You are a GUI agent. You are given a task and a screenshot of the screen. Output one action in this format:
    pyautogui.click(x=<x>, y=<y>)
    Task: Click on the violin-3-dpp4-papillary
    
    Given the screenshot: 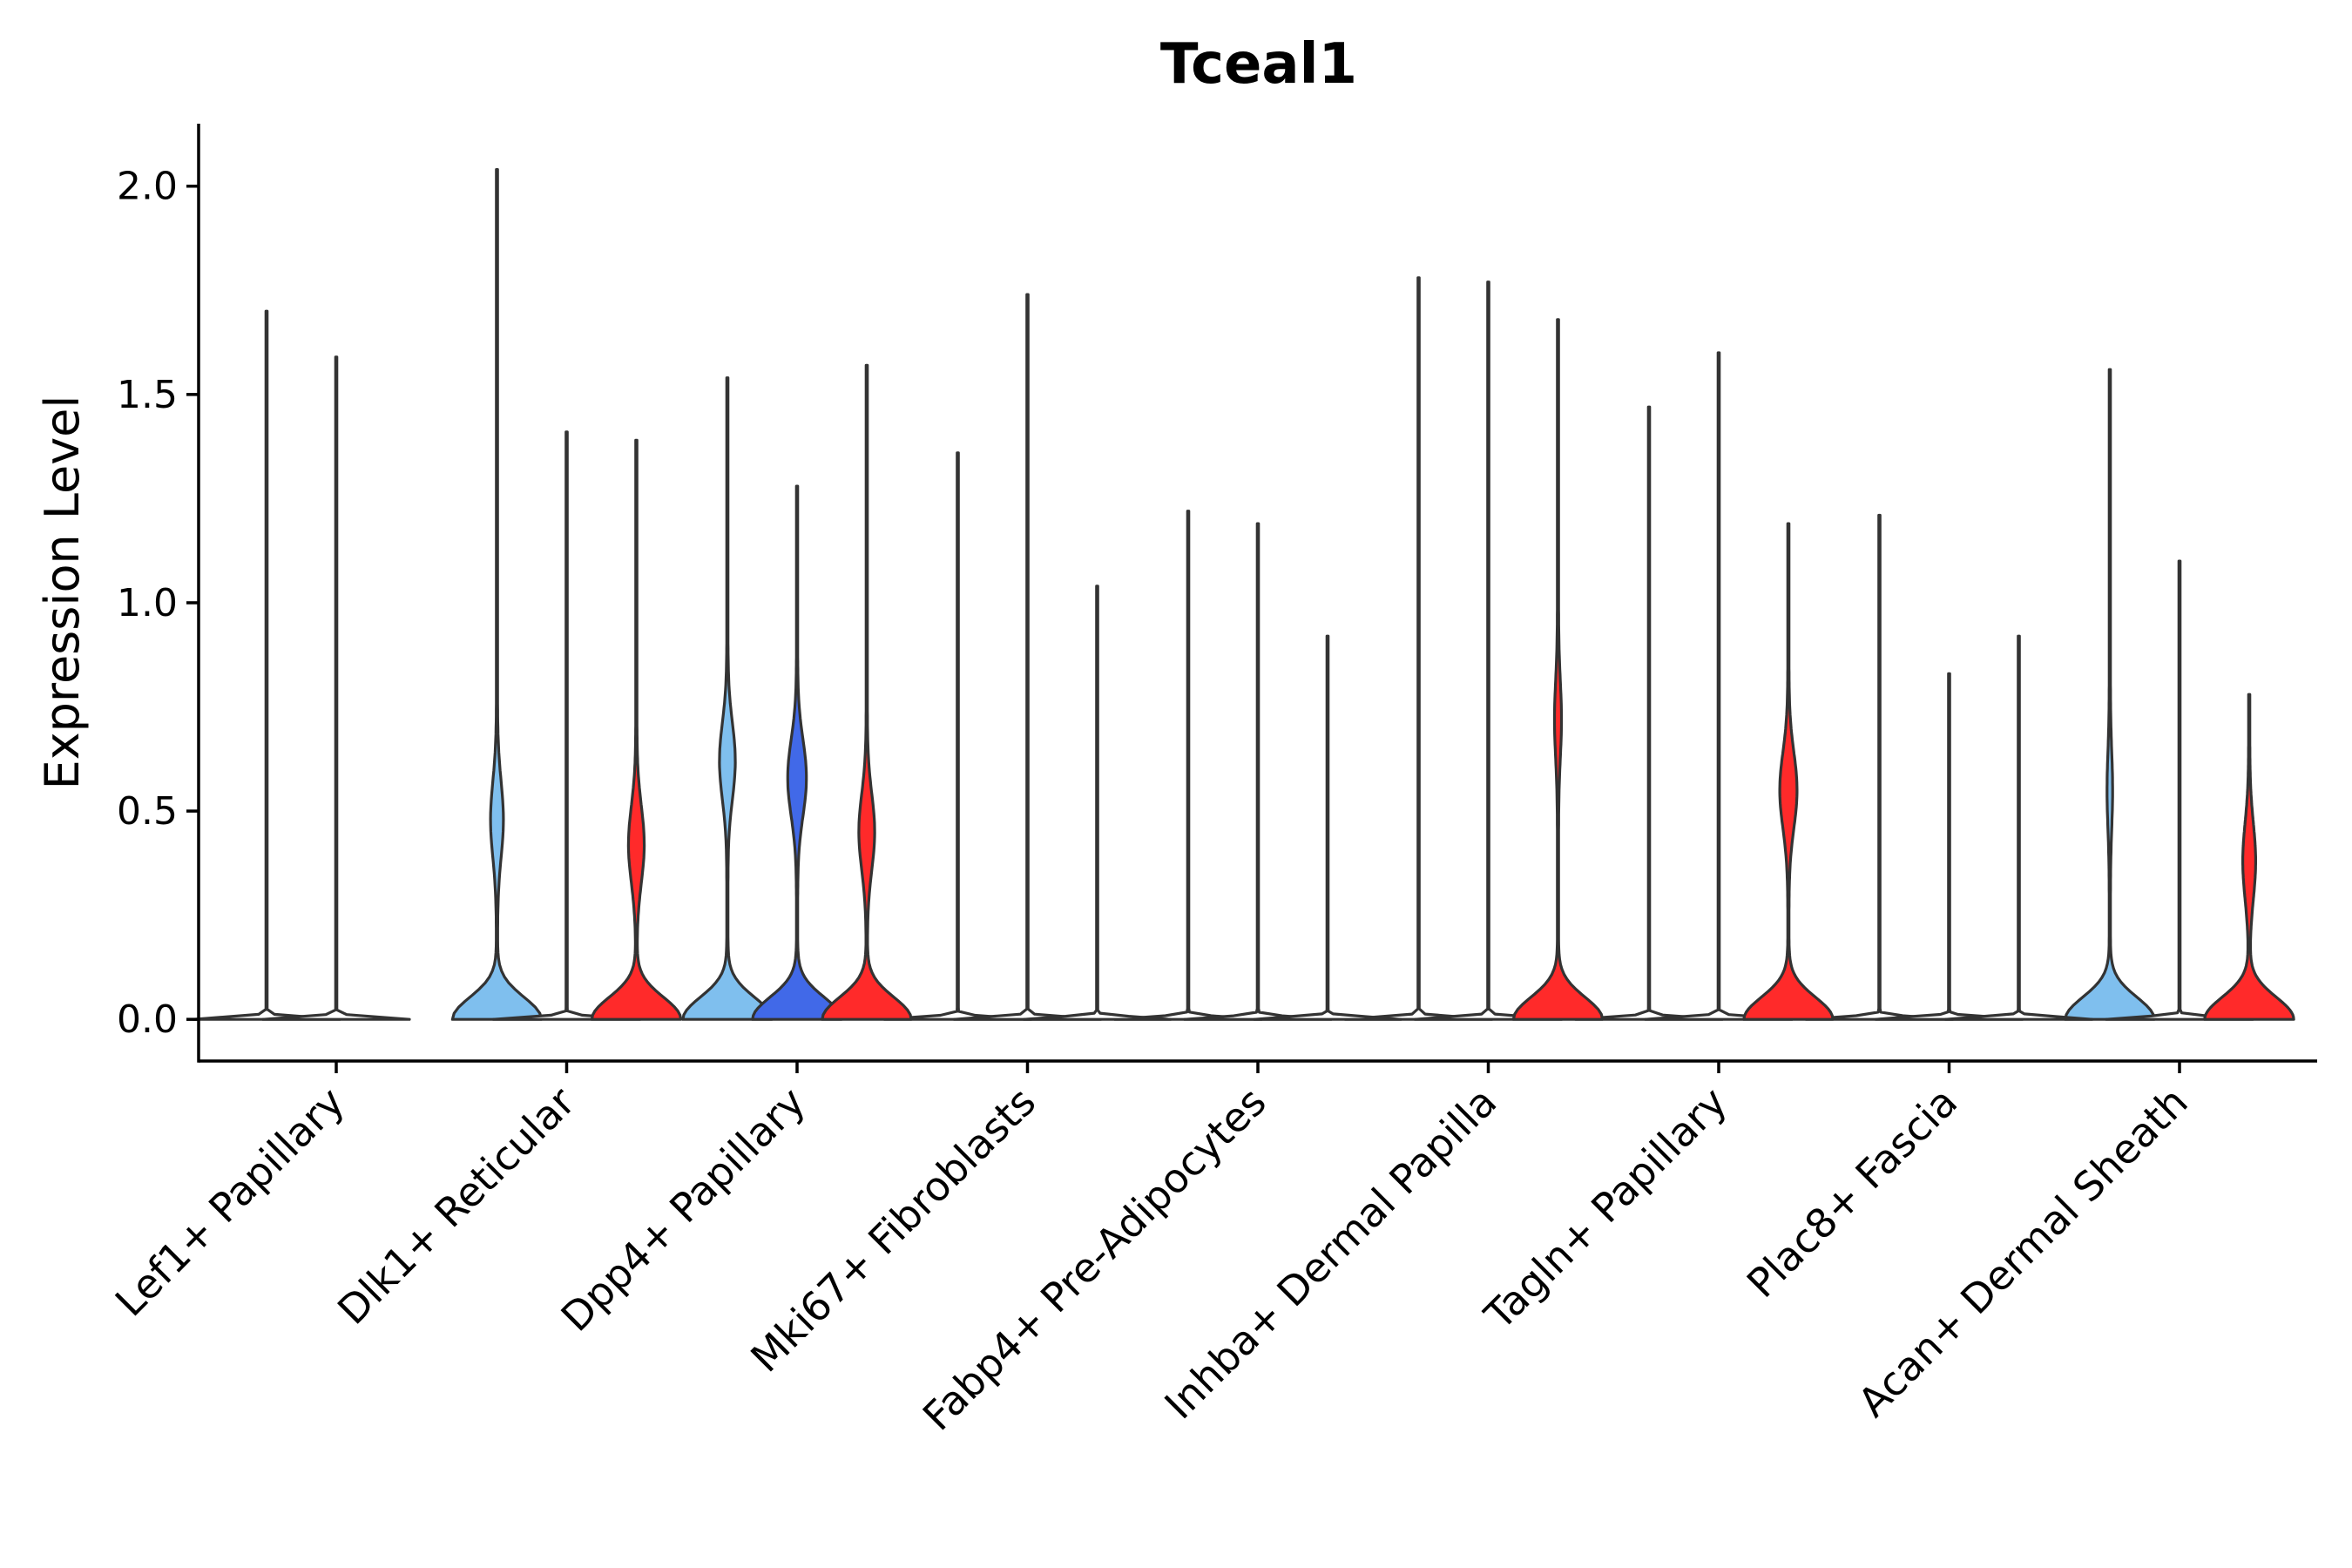 What is the action you would take?
    pyautogui.click(x=867, y=692)
    